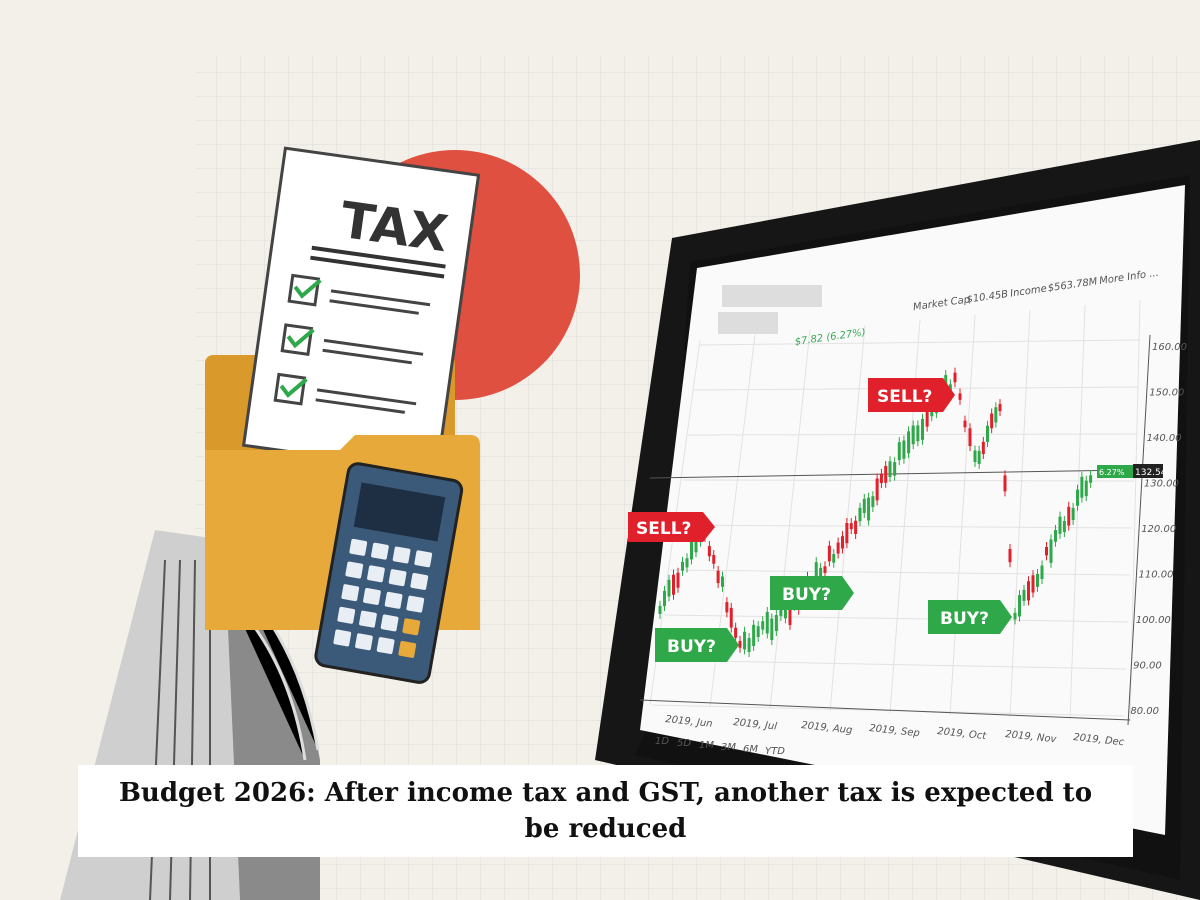 This screenshot has height=900, width=1200. Describe the element at coordinates (750, 749) in the screenshot. I see `range-button: 6M` at that location.